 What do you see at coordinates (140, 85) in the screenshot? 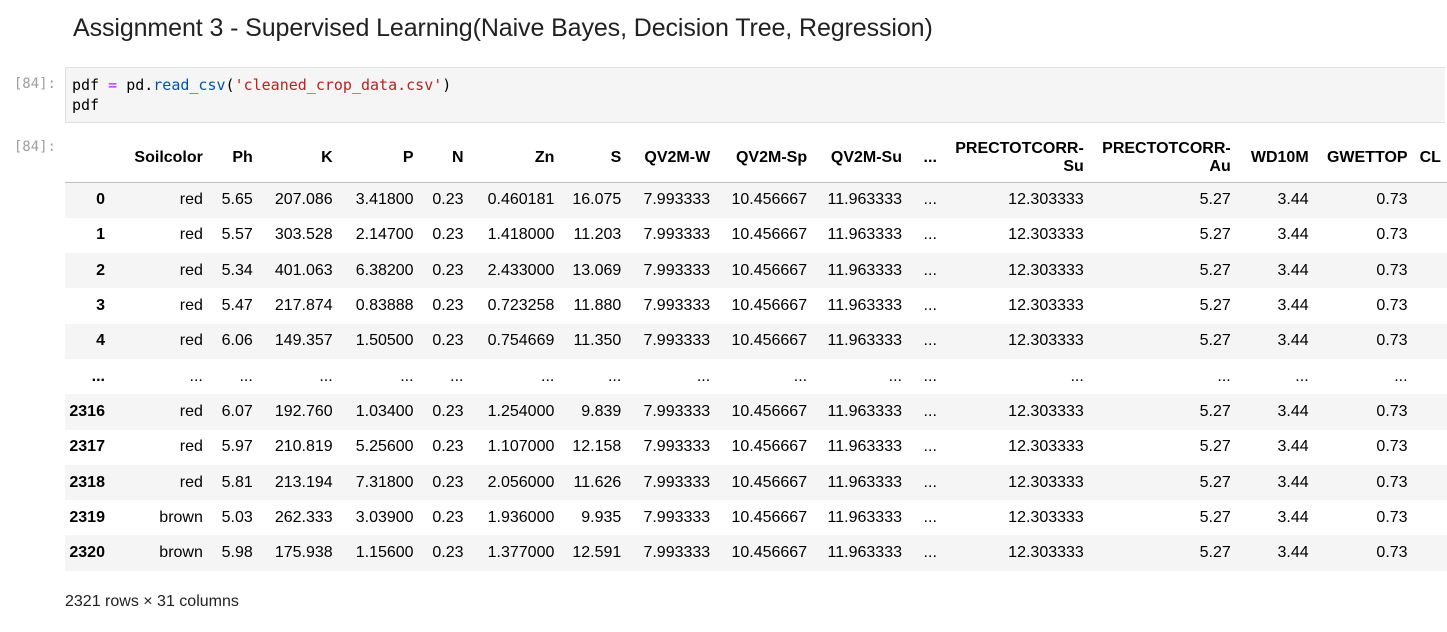
I see `code-token-module: pd.` at bounding box center [140, 85].